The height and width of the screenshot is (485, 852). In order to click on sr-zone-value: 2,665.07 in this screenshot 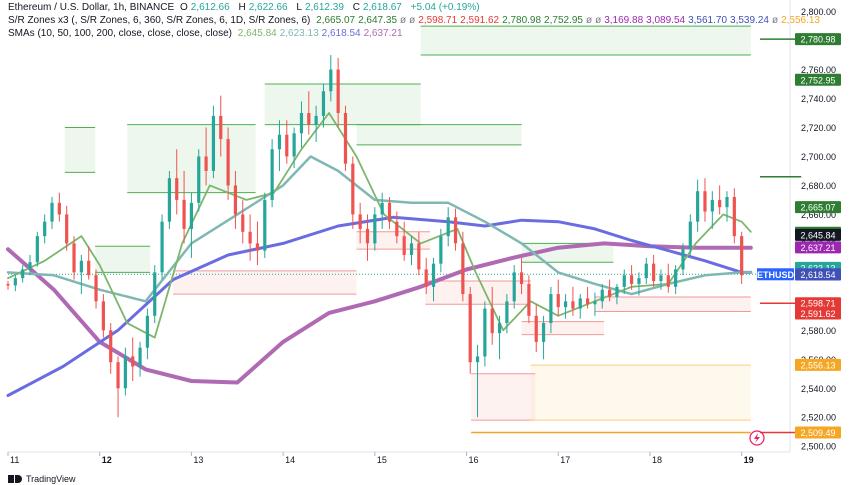, I will do `click(336, 20)`.